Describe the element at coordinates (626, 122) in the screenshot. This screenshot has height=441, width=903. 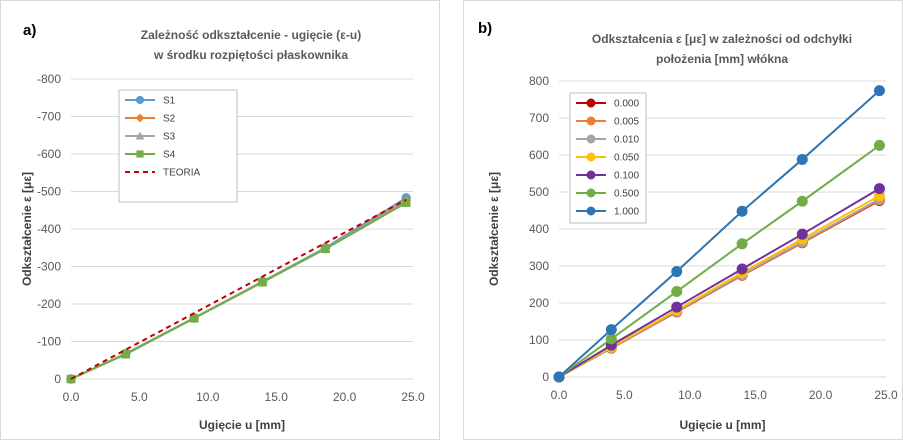
I see `legend-label-b-0.005: 0.005` at that location.